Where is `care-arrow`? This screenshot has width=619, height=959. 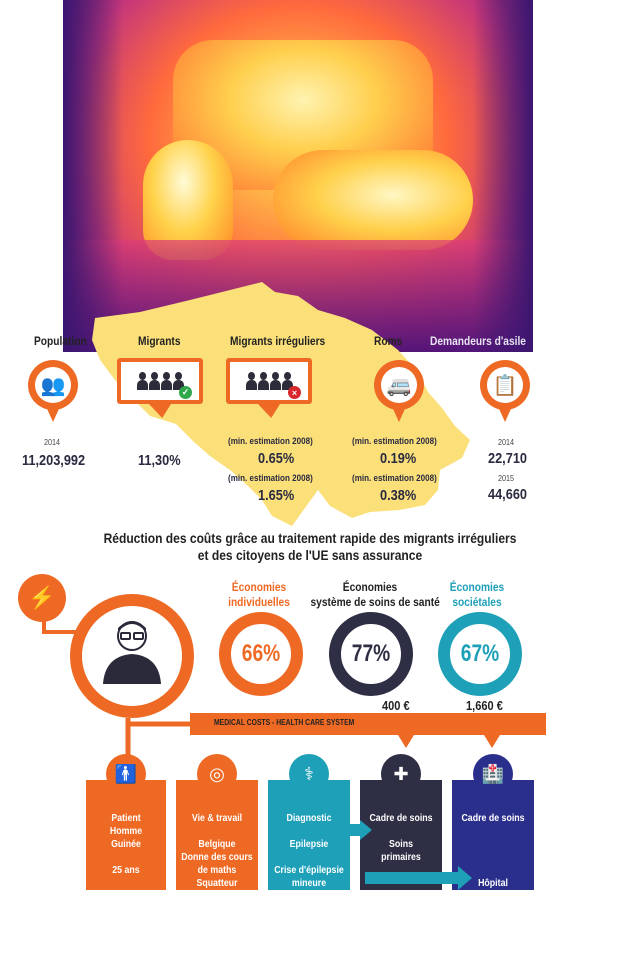
care-arrow is located at coordinates (358, 830).